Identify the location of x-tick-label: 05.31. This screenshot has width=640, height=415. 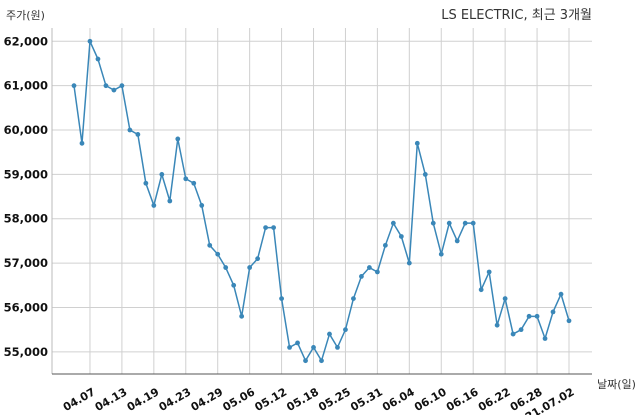
(366, 399).